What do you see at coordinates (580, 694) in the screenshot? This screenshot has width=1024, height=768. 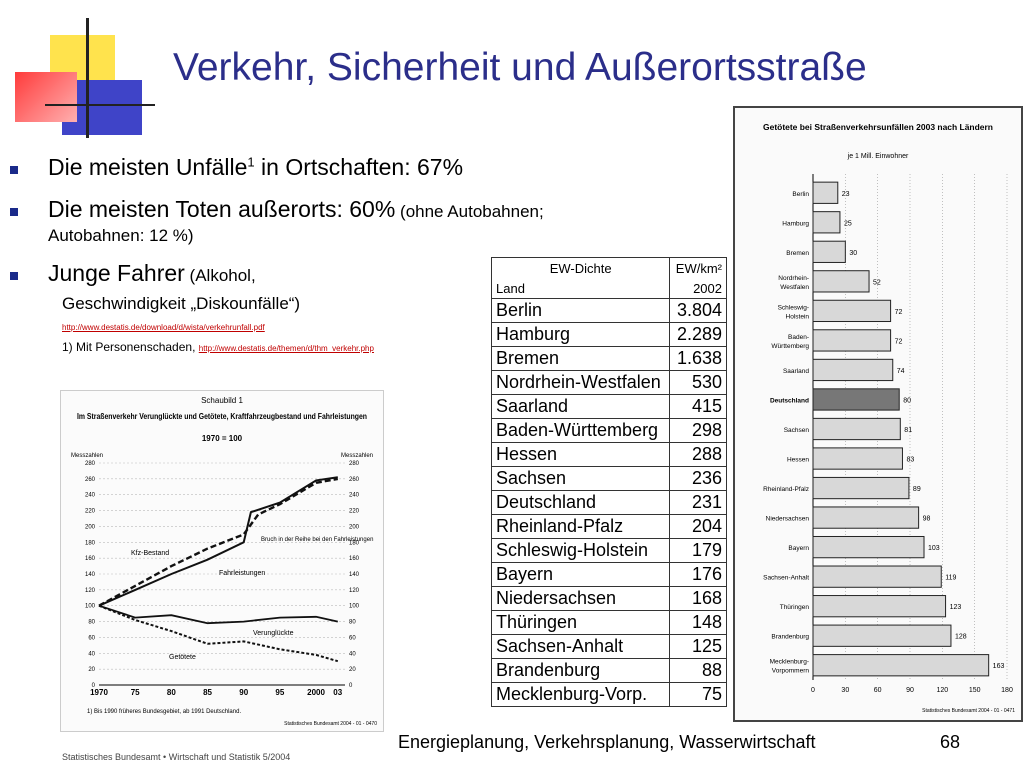 I see `table-cell-land: Mecklenburg-Vorp.` at bounding box center [580, 694].